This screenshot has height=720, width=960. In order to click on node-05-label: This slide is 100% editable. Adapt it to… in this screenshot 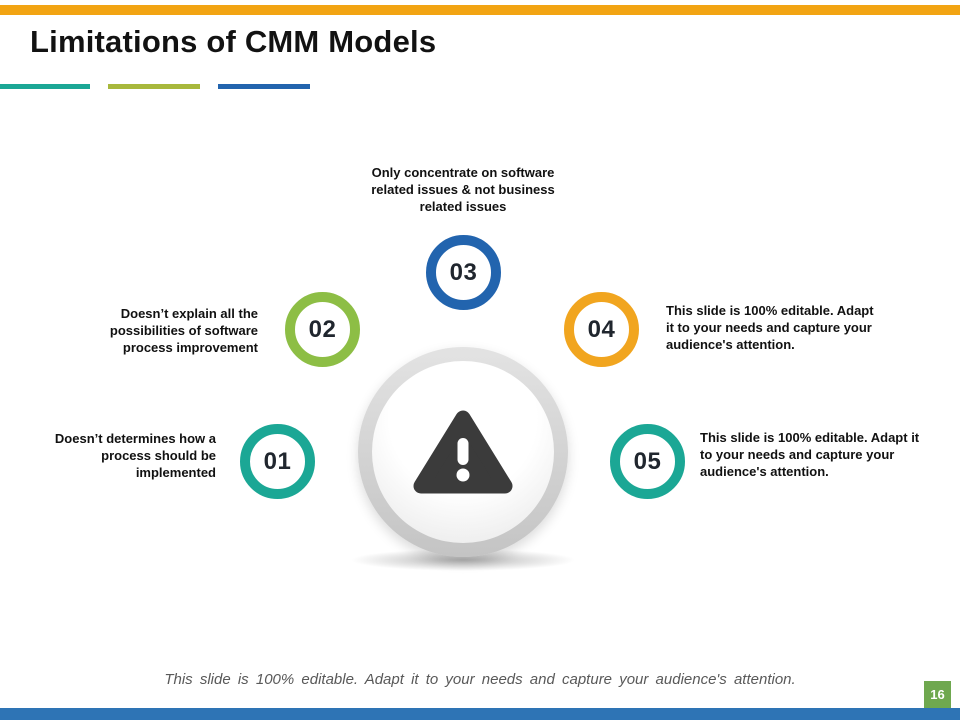, I will do `click(810, 455)`.